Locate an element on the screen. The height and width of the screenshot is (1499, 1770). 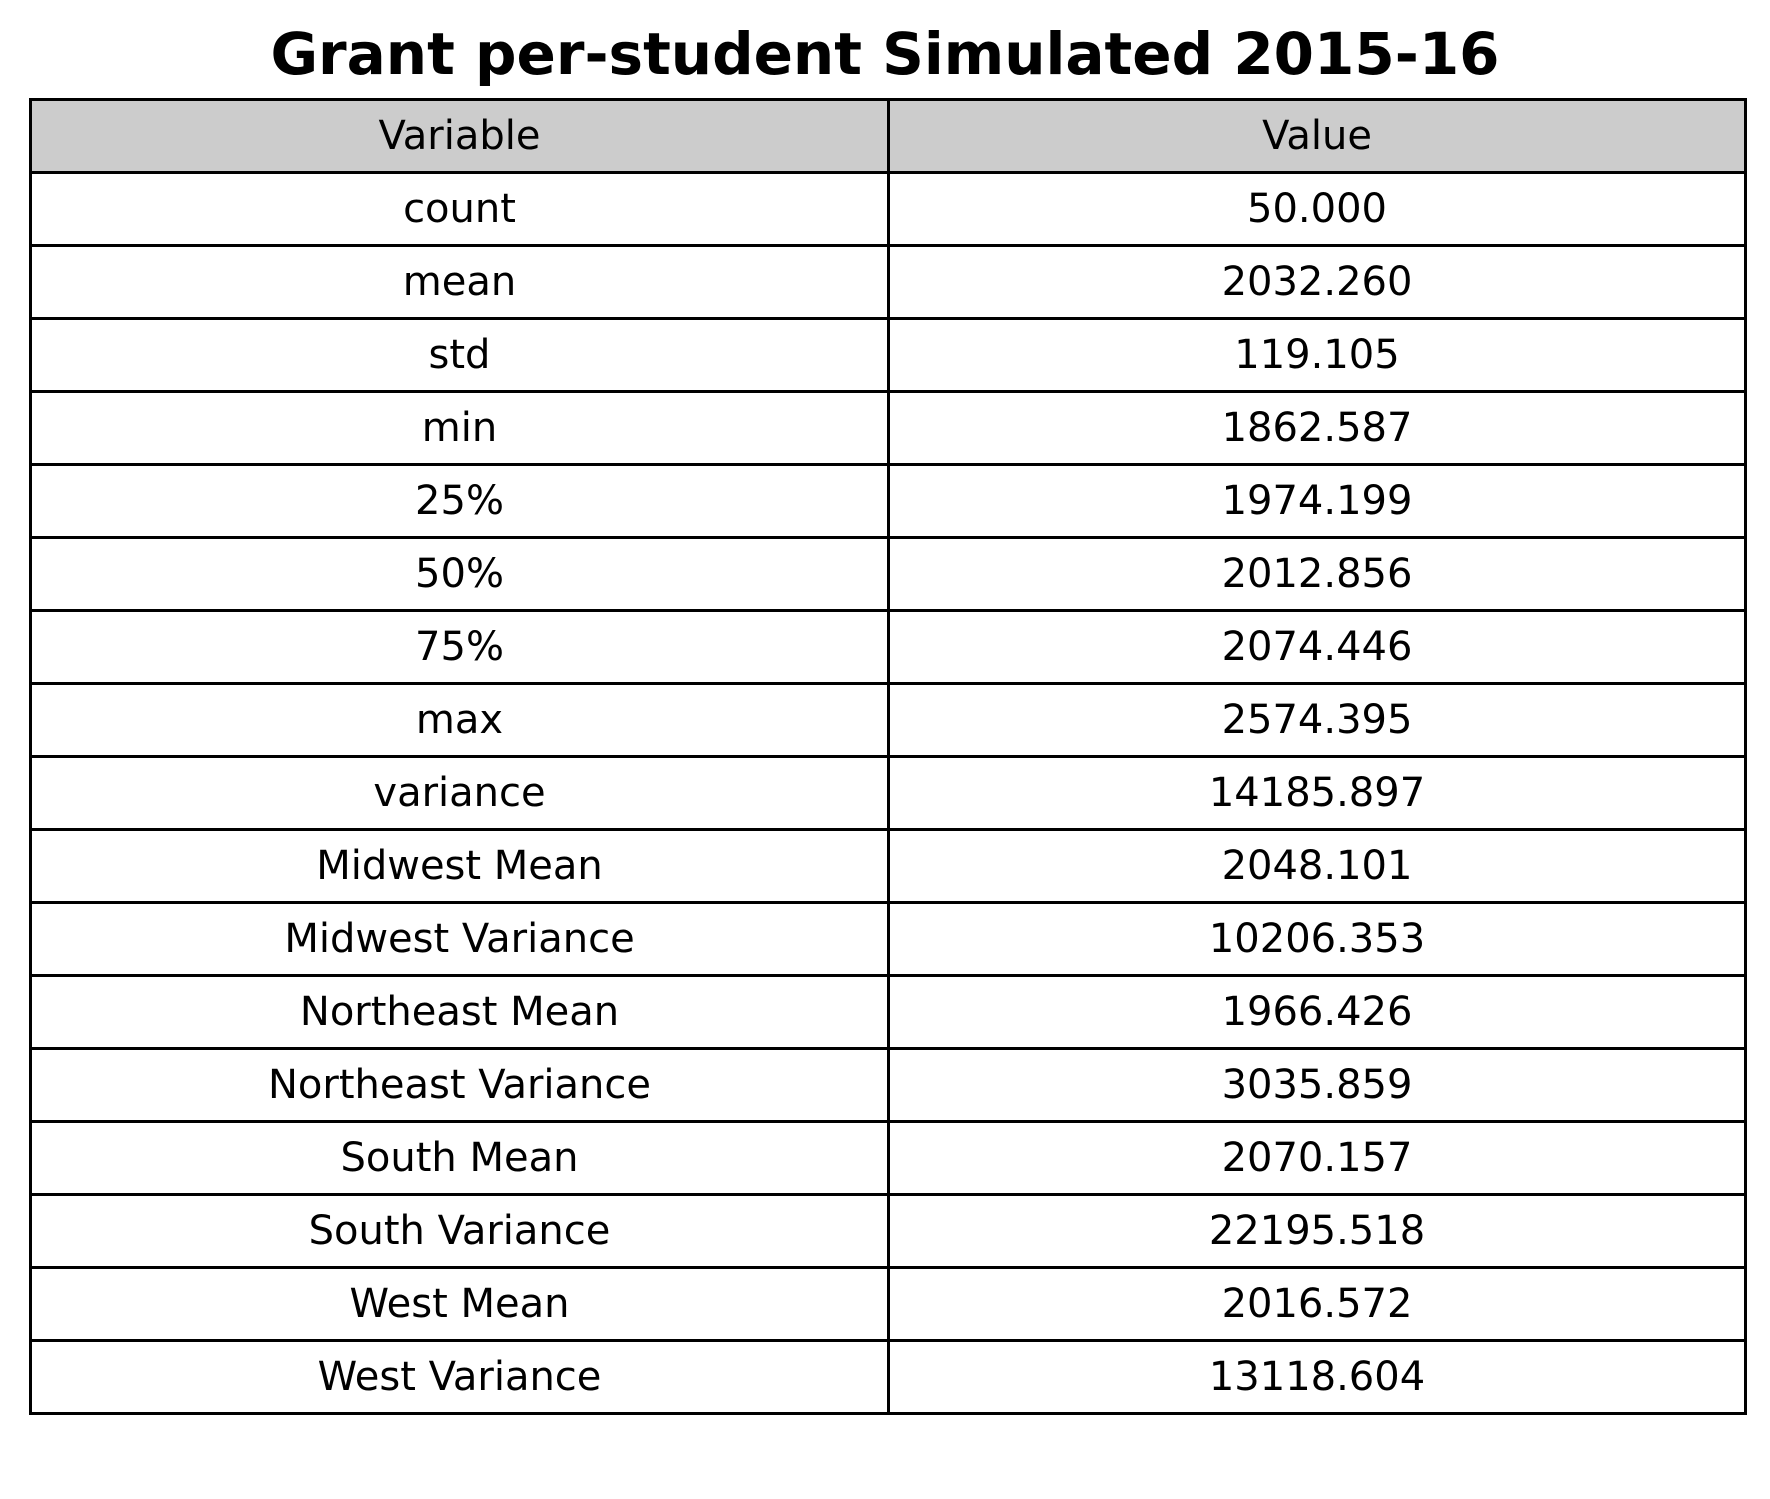
variable-cell: std is located at coordinates (459, 355).